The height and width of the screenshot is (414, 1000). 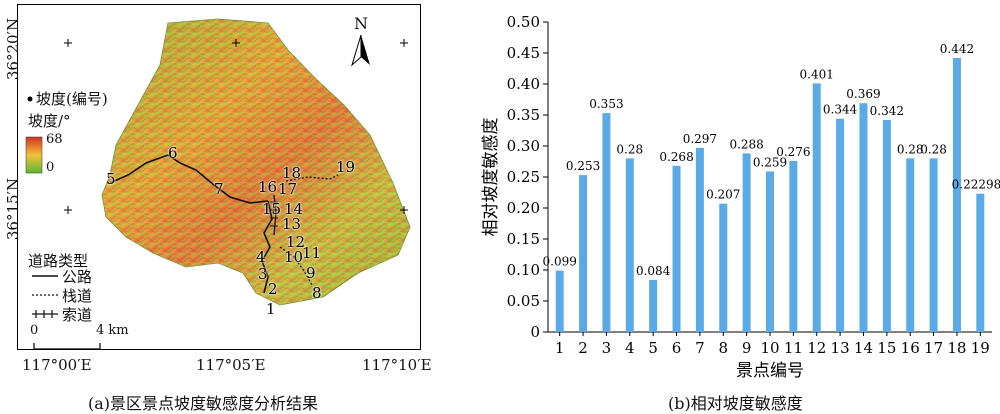 I want to click on north-label: N, so click(x=361, y=23).